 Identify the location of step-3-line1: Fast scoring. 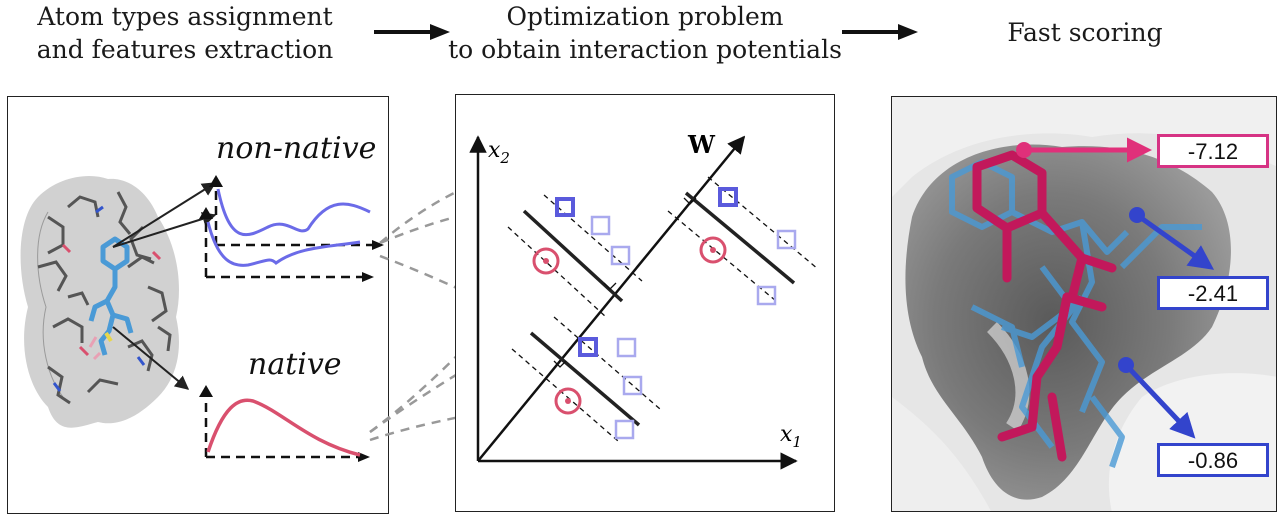
(1085, 32).